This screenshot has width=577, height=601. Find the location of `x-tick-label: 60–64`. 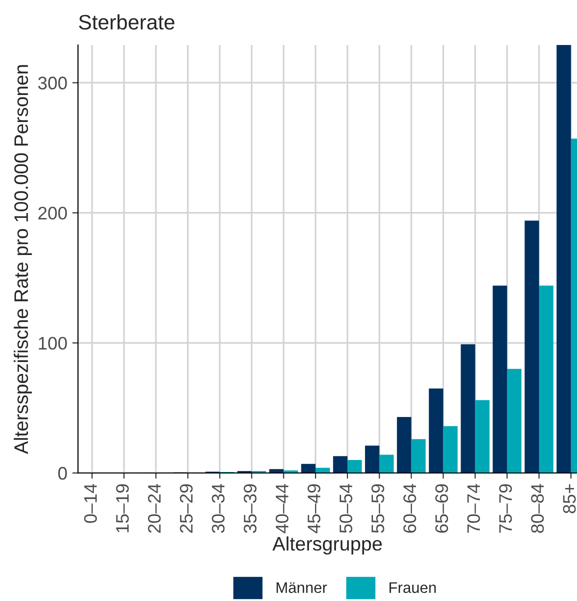

x-tick-label: 60–64 is located at coordinates (409, 508).